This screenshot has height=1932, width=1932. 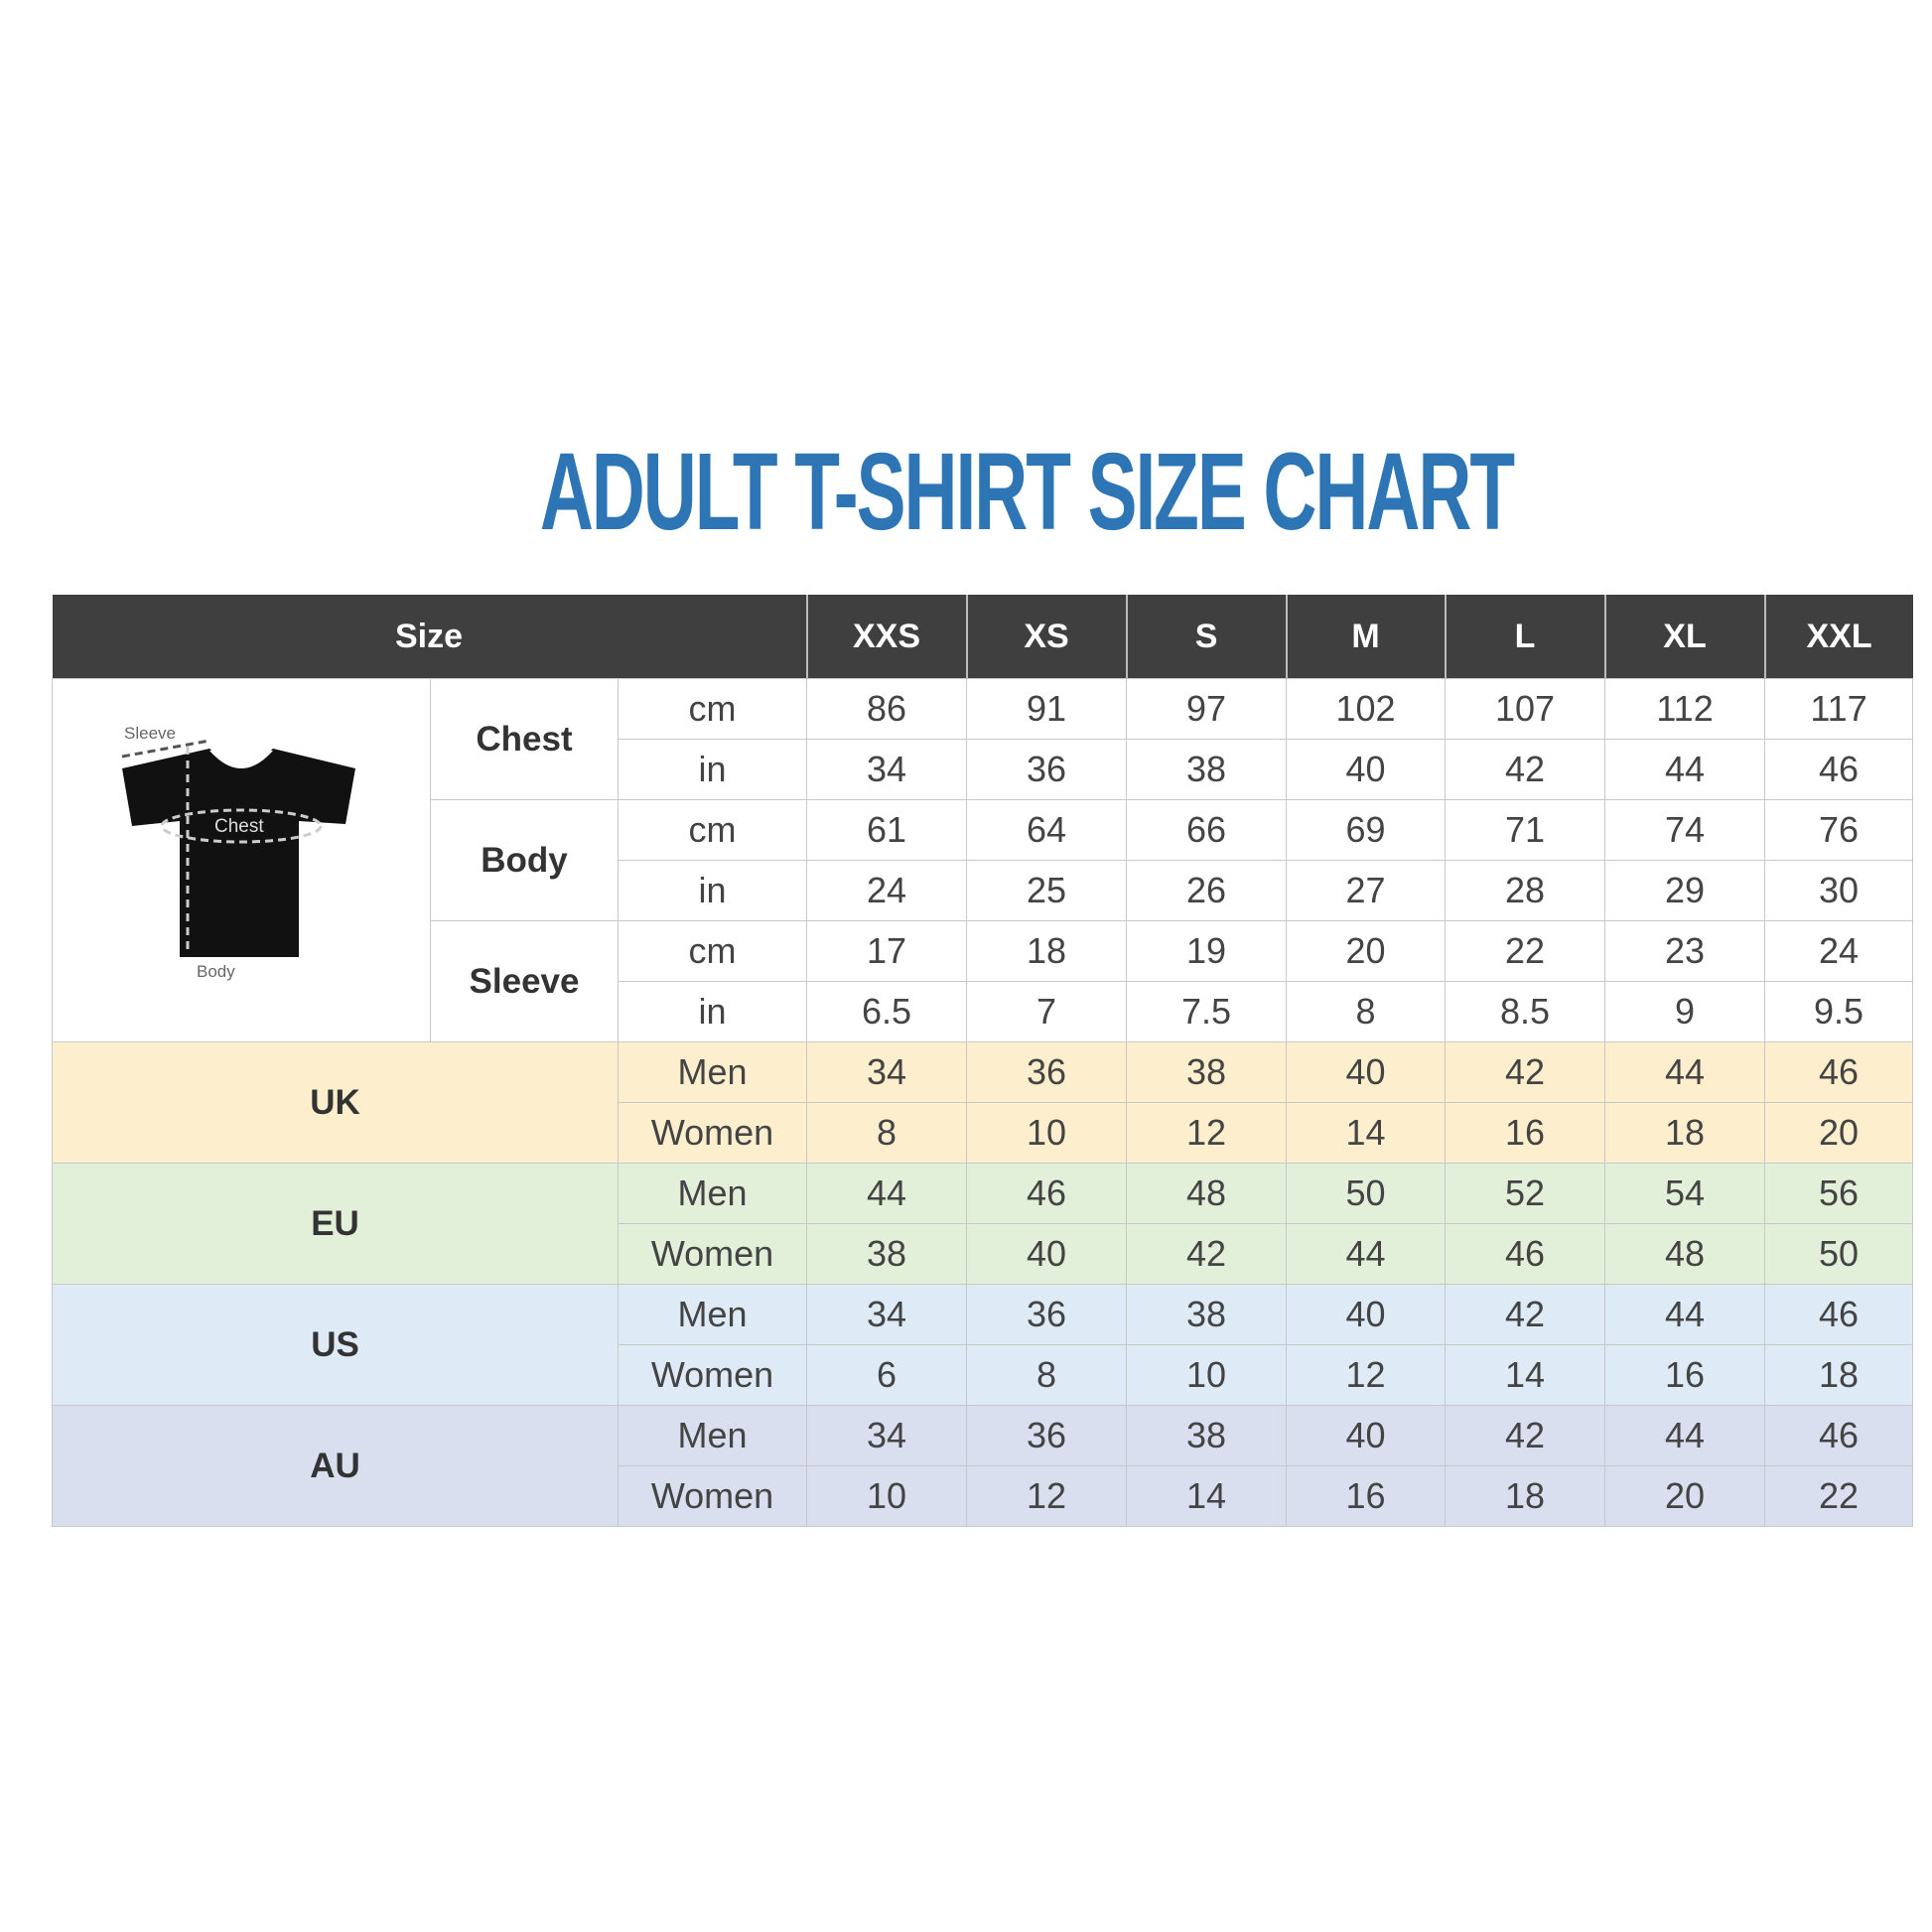 I want to click on value-cell: 17, so click(x=887, y=951).